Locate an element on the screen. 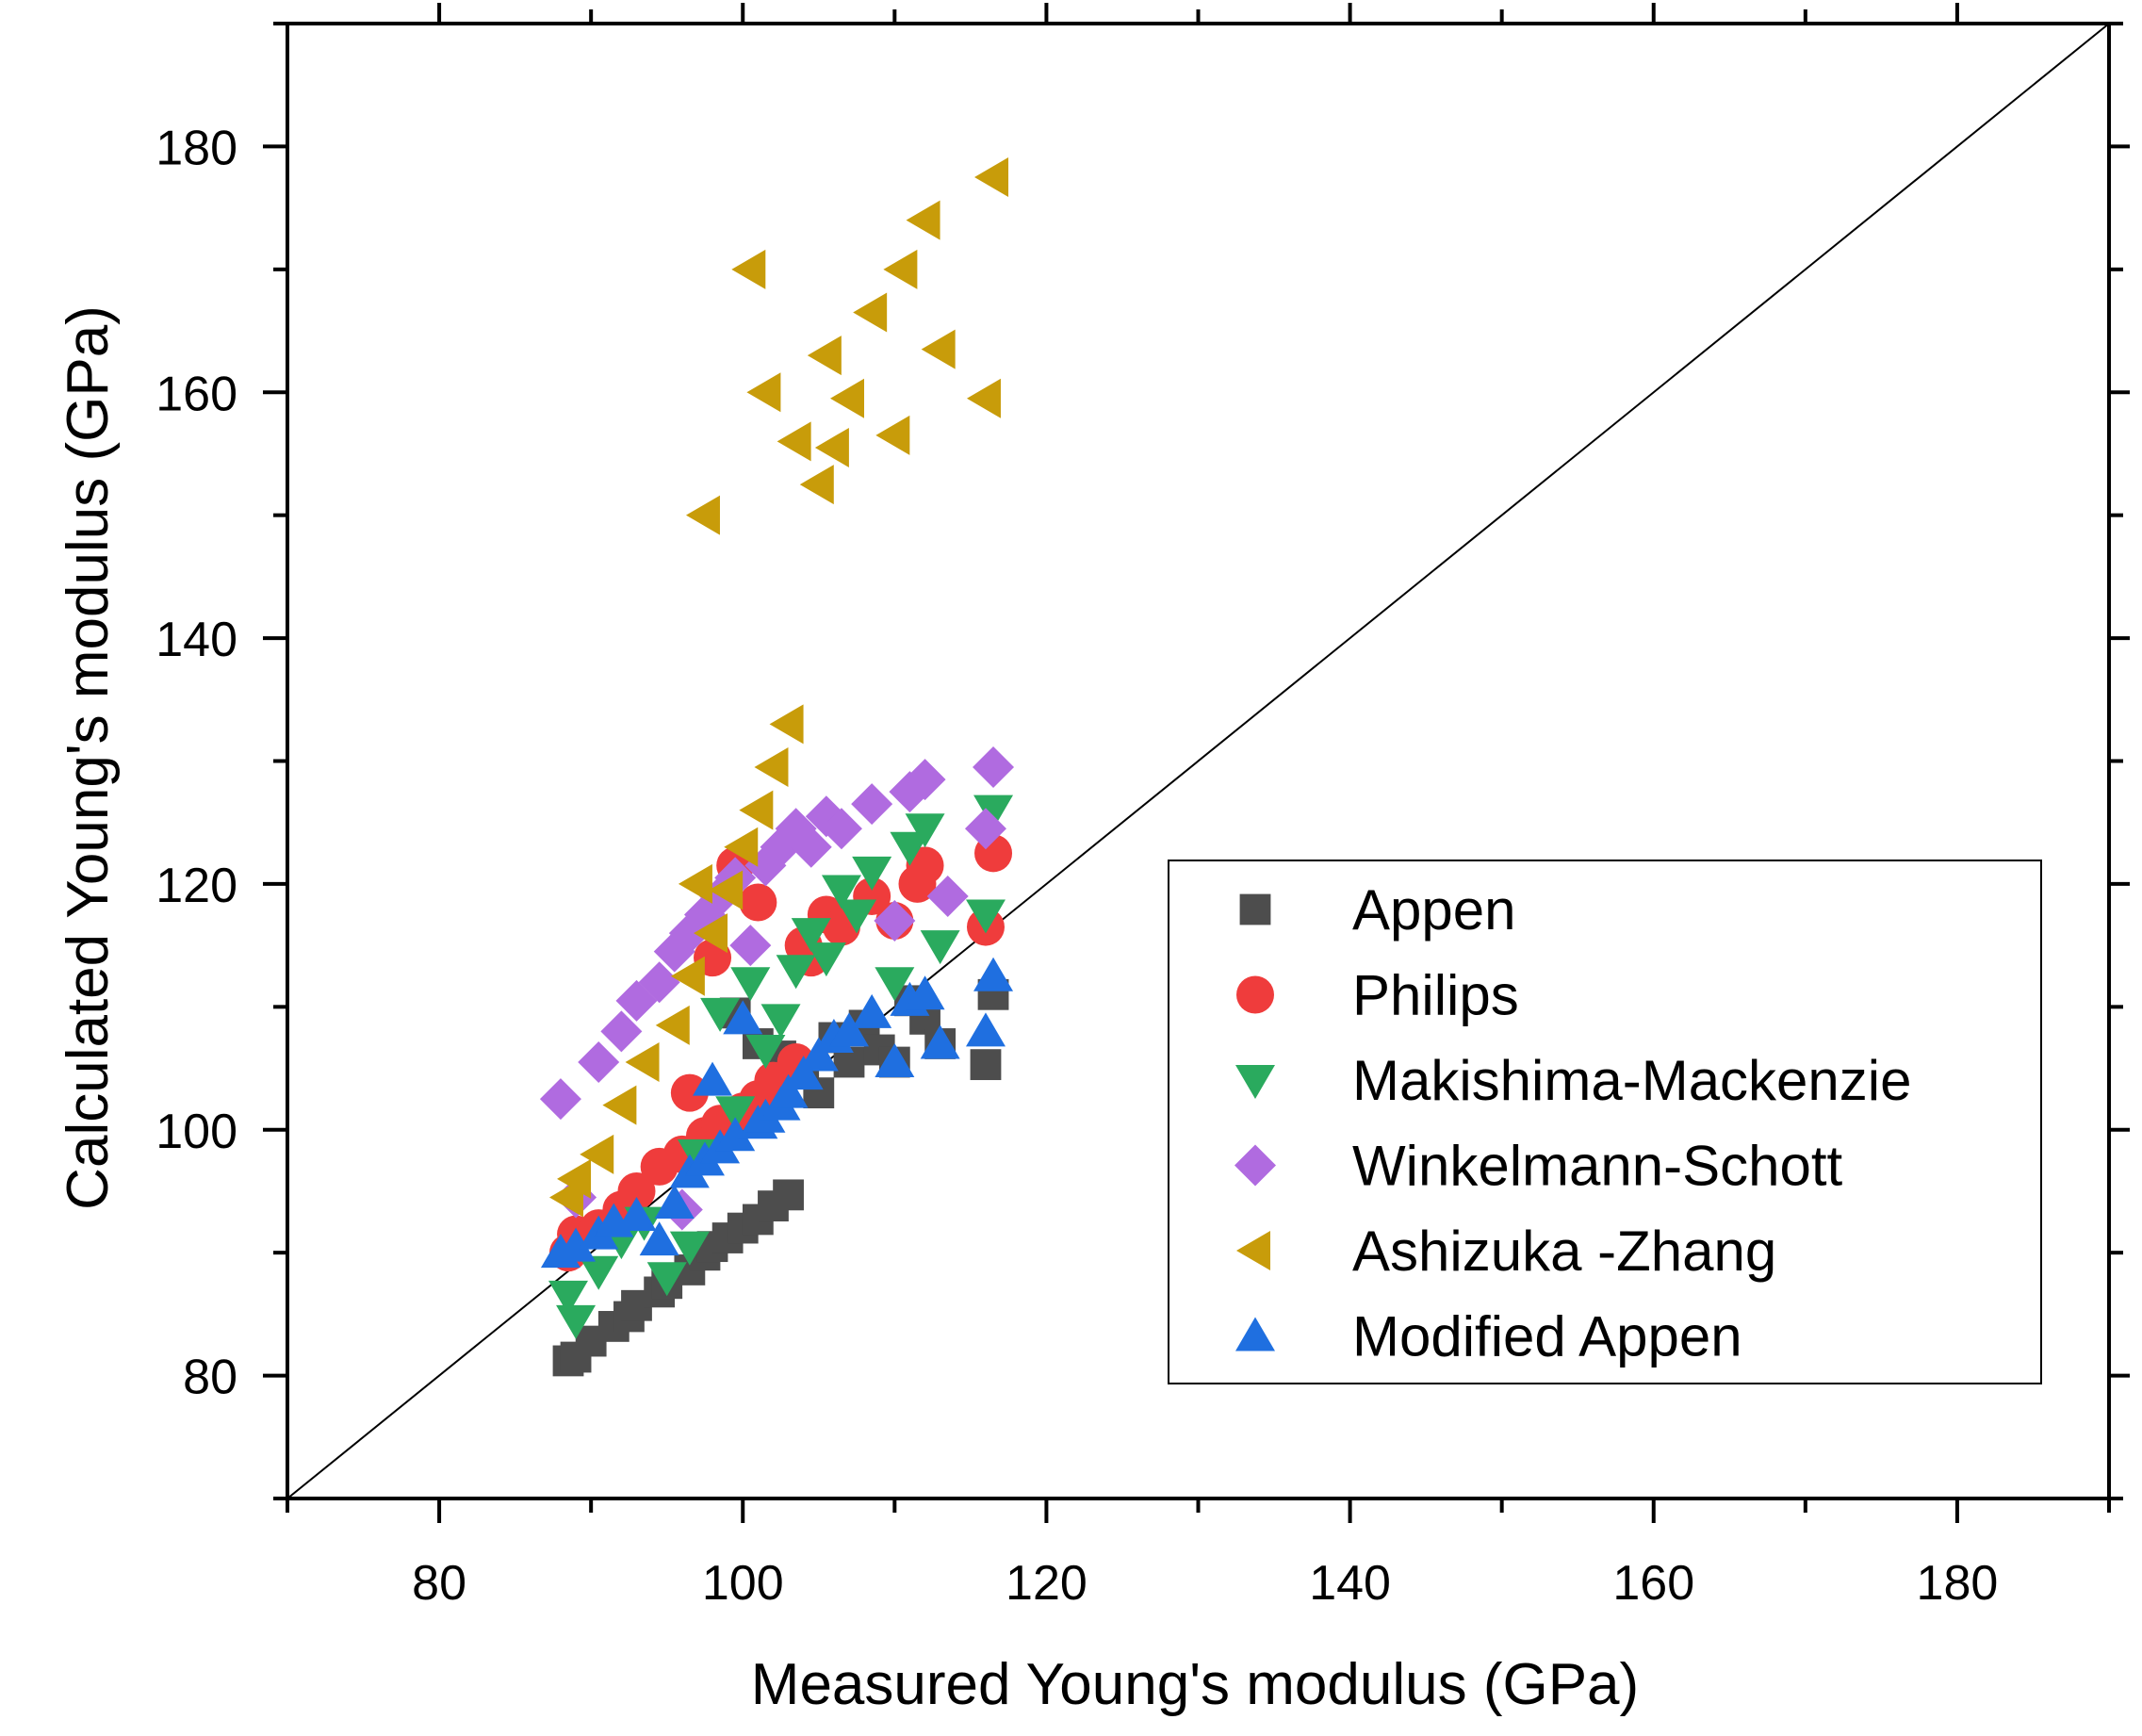  series-ashizuka-zhang is located at coordinates (779, 687).